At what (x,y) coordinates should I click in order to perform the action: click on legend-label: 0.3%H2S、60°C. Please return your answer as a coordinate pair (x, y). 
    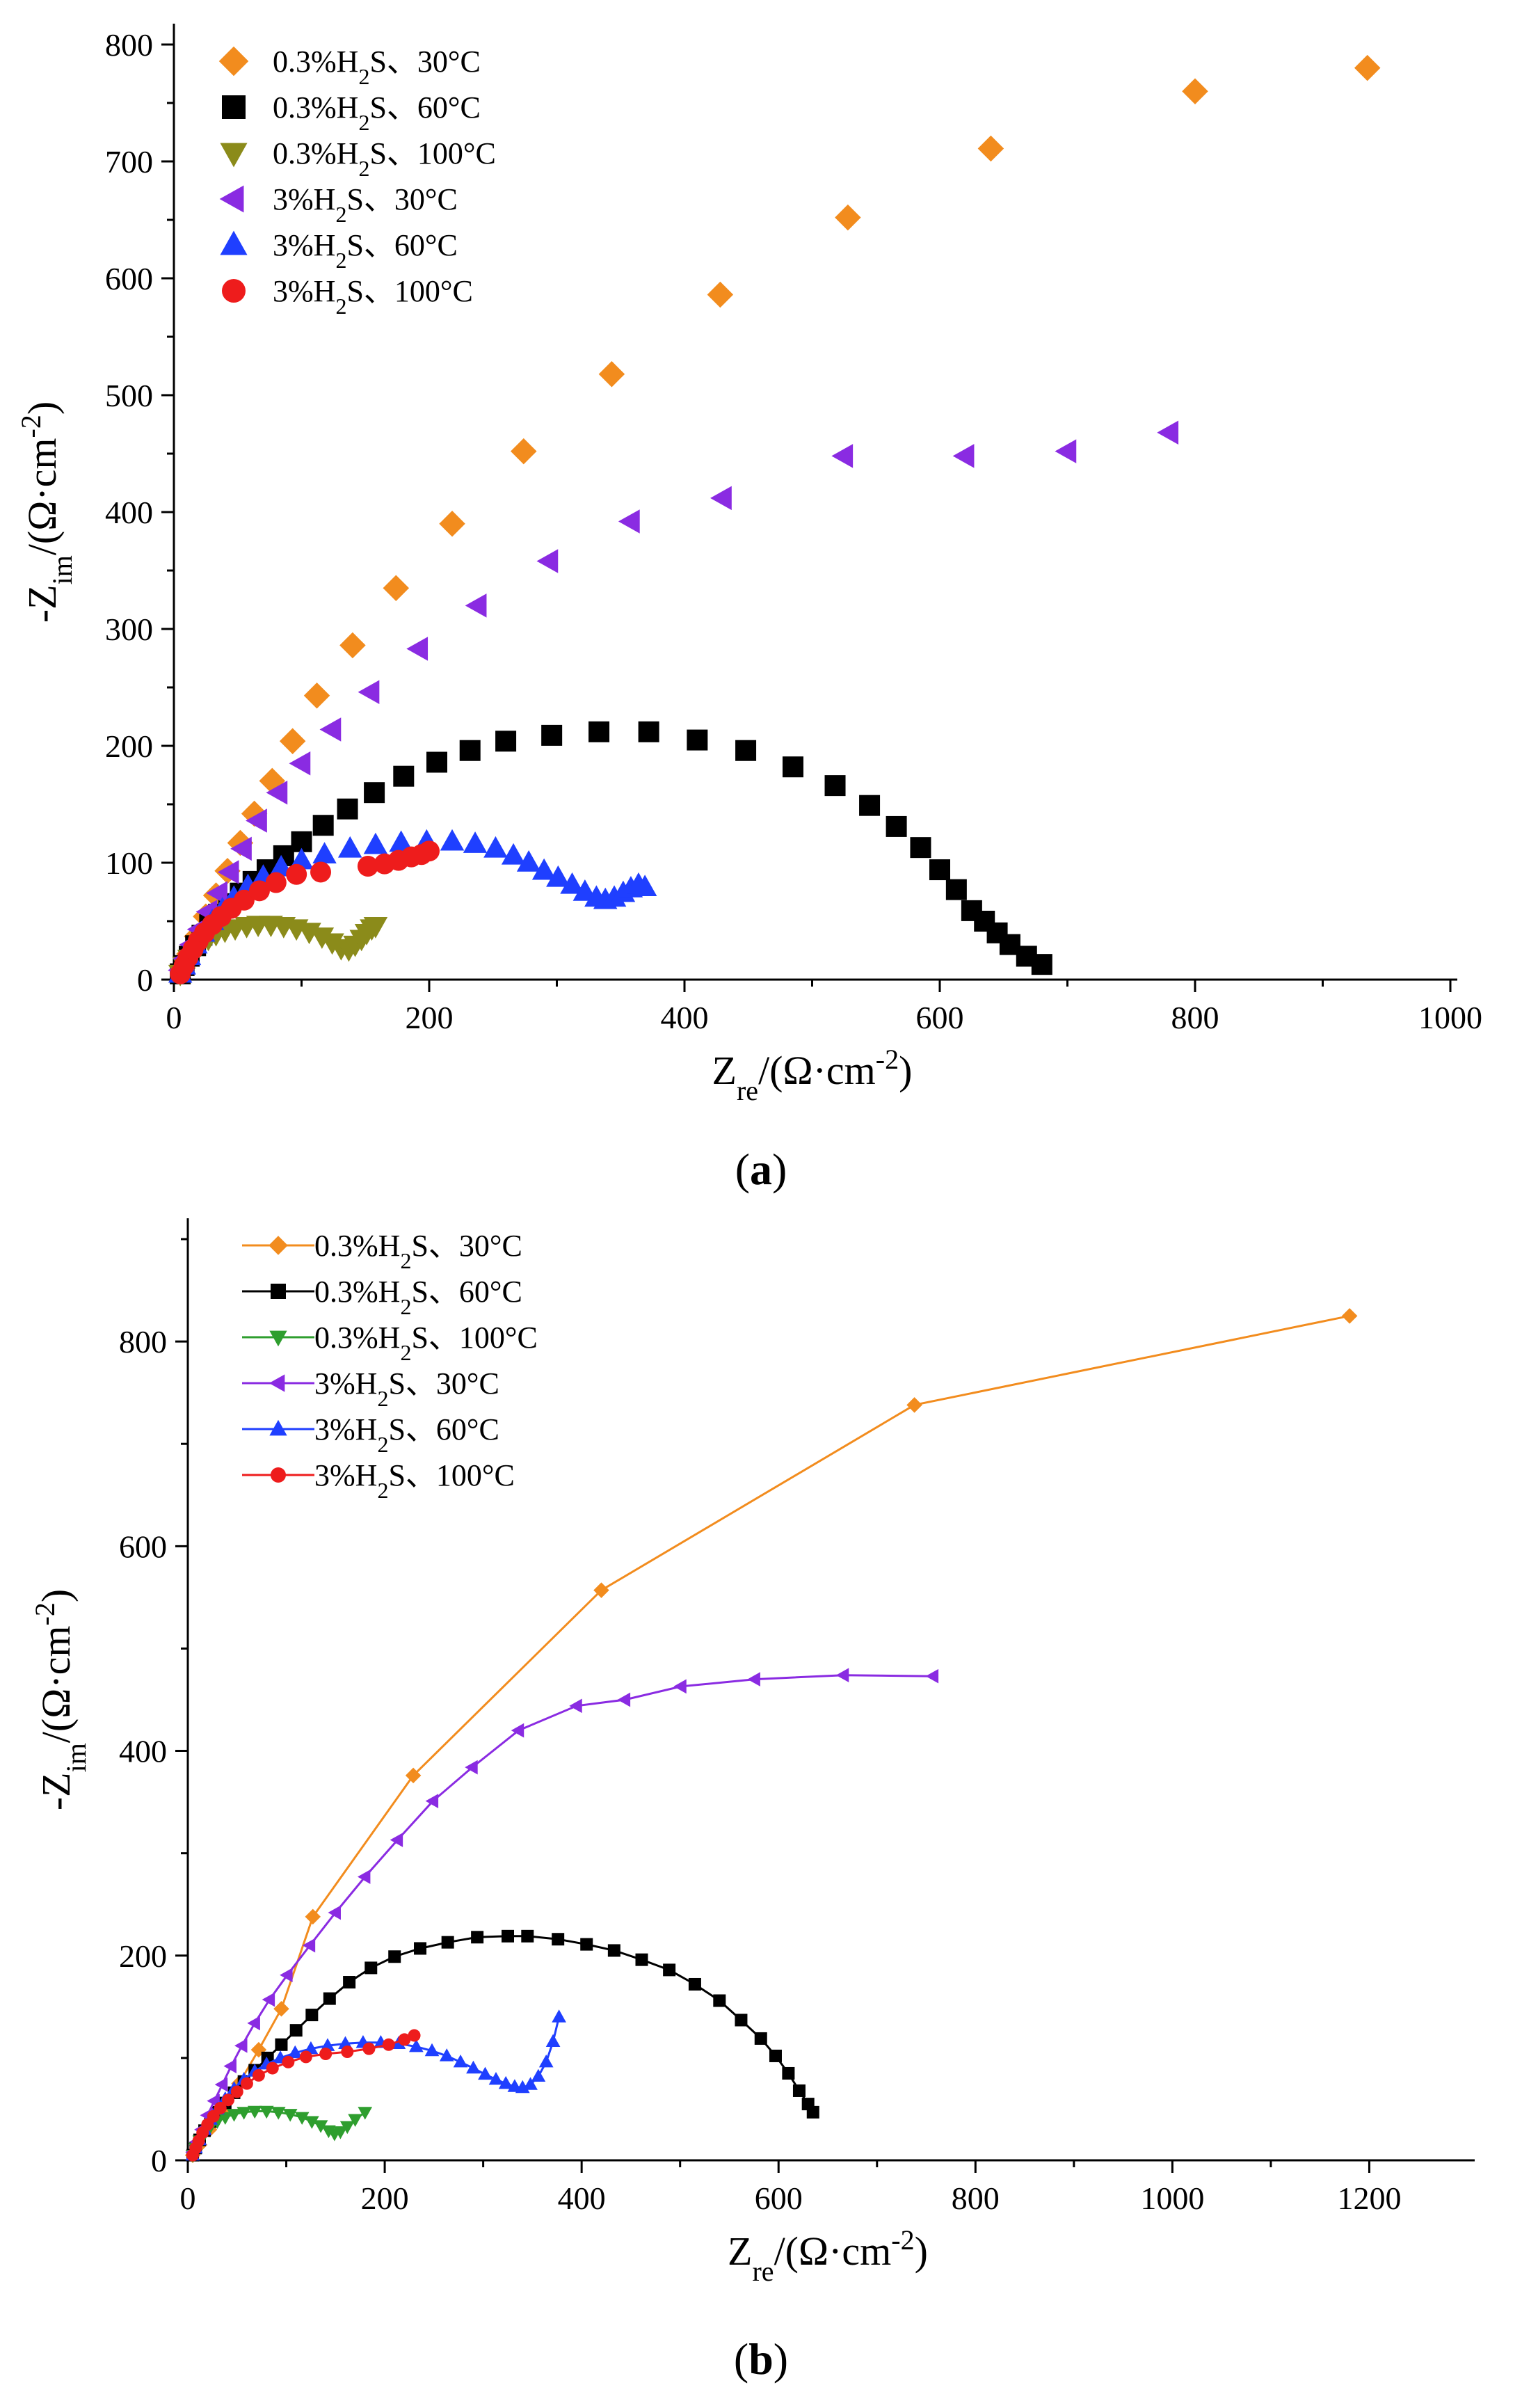
    Looking at the image, I should click on (418, 1297).